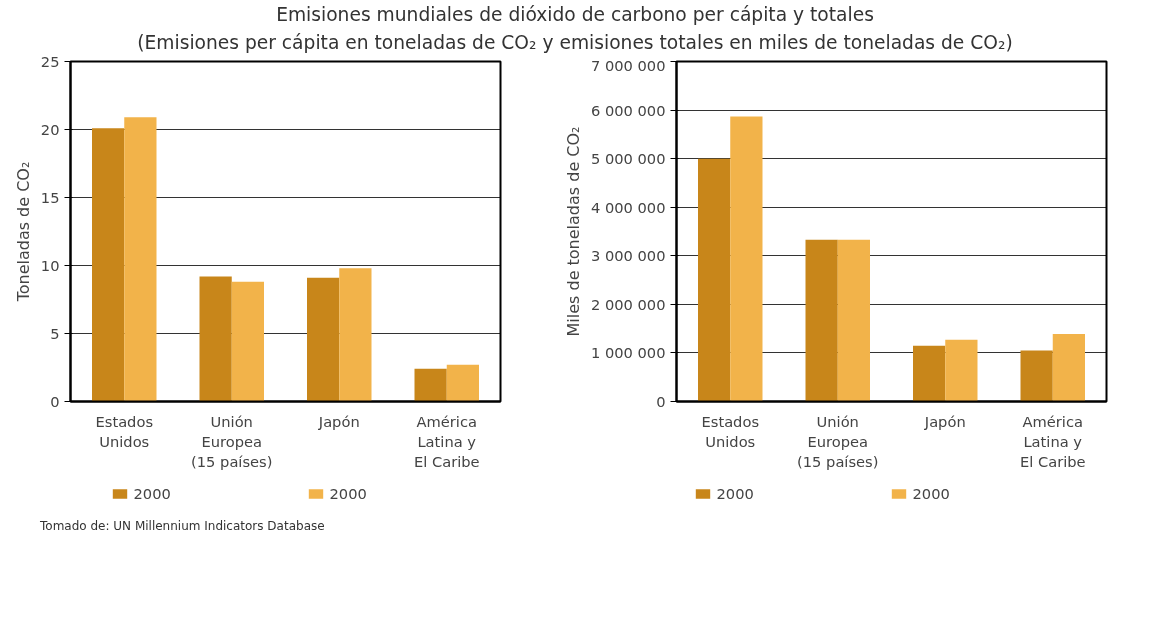 This screenshot has width=1163, height=631. I want to click on y-tick-label: 10, so click(50, 265).